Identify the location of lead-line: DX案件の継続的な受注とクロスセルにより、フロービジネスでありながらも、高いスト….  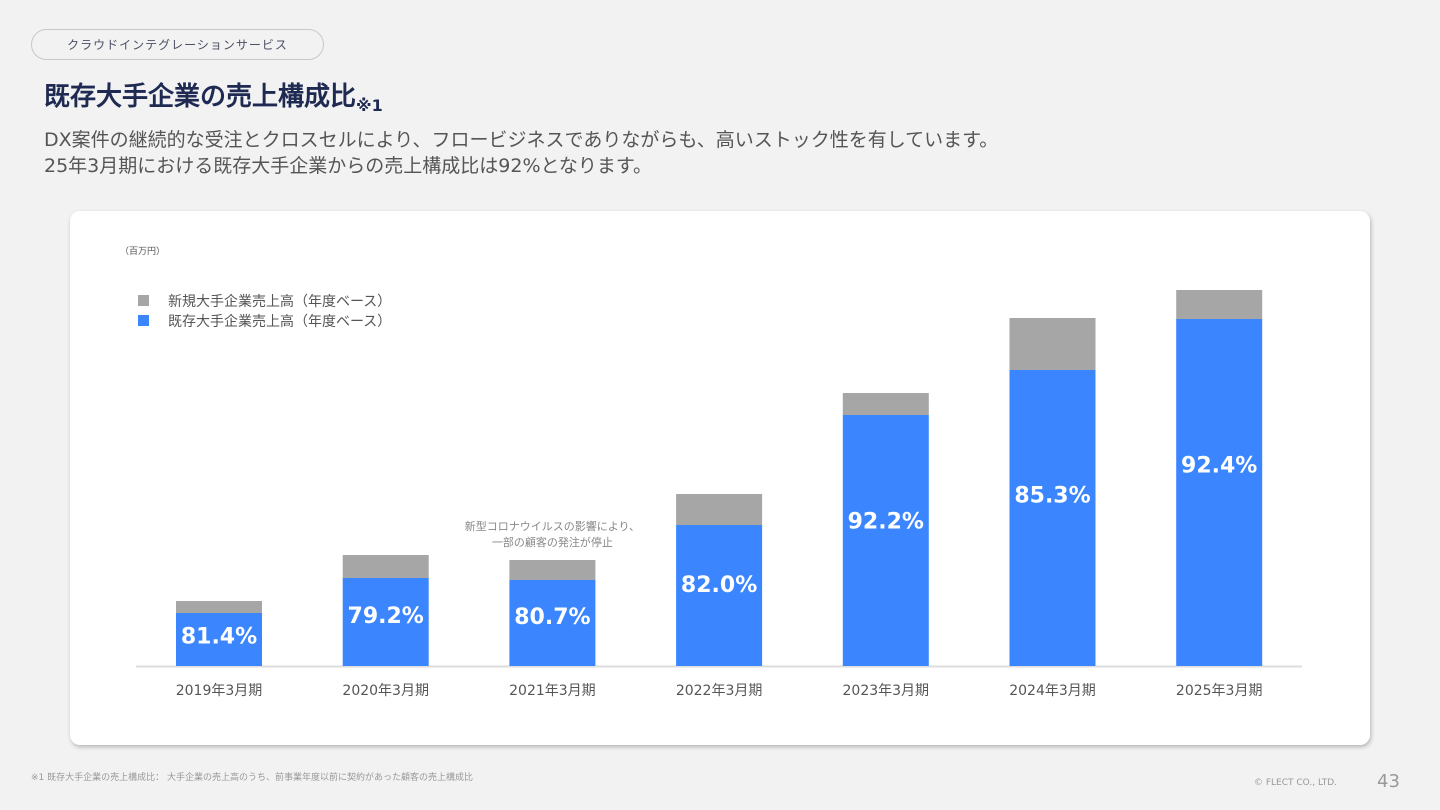
(521, 140).